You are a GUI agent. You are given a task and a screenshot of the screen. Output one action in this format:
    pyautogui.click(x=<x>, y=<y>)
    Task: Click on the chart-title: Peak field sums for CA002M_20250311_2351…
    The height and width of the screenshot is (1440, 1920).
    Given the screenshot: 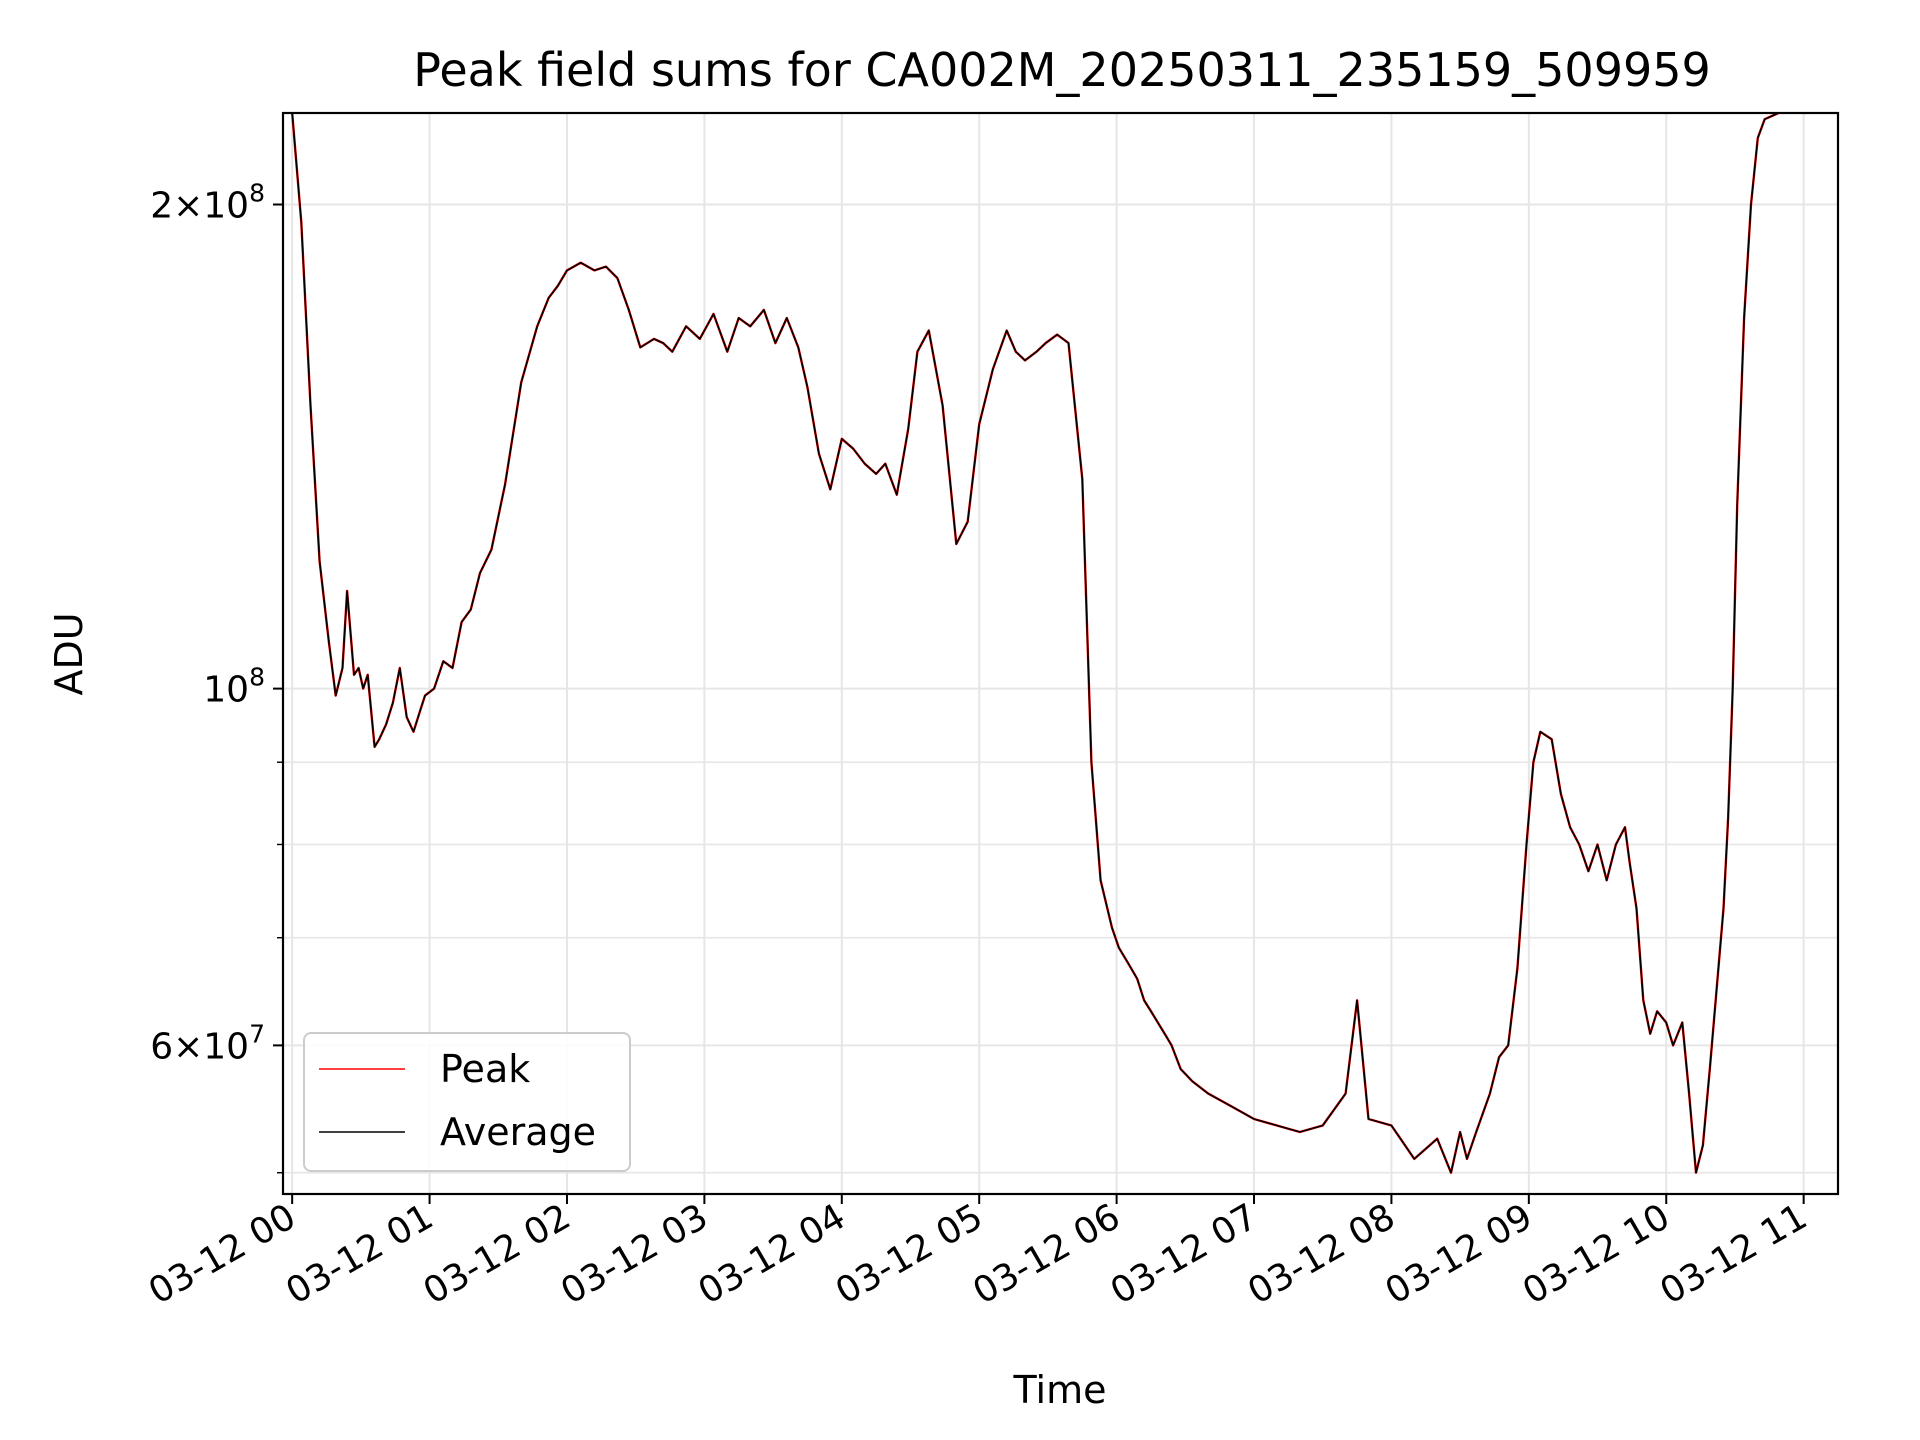 What is the action you would take?
    pyautogui.click(x=1062, y=70)
    